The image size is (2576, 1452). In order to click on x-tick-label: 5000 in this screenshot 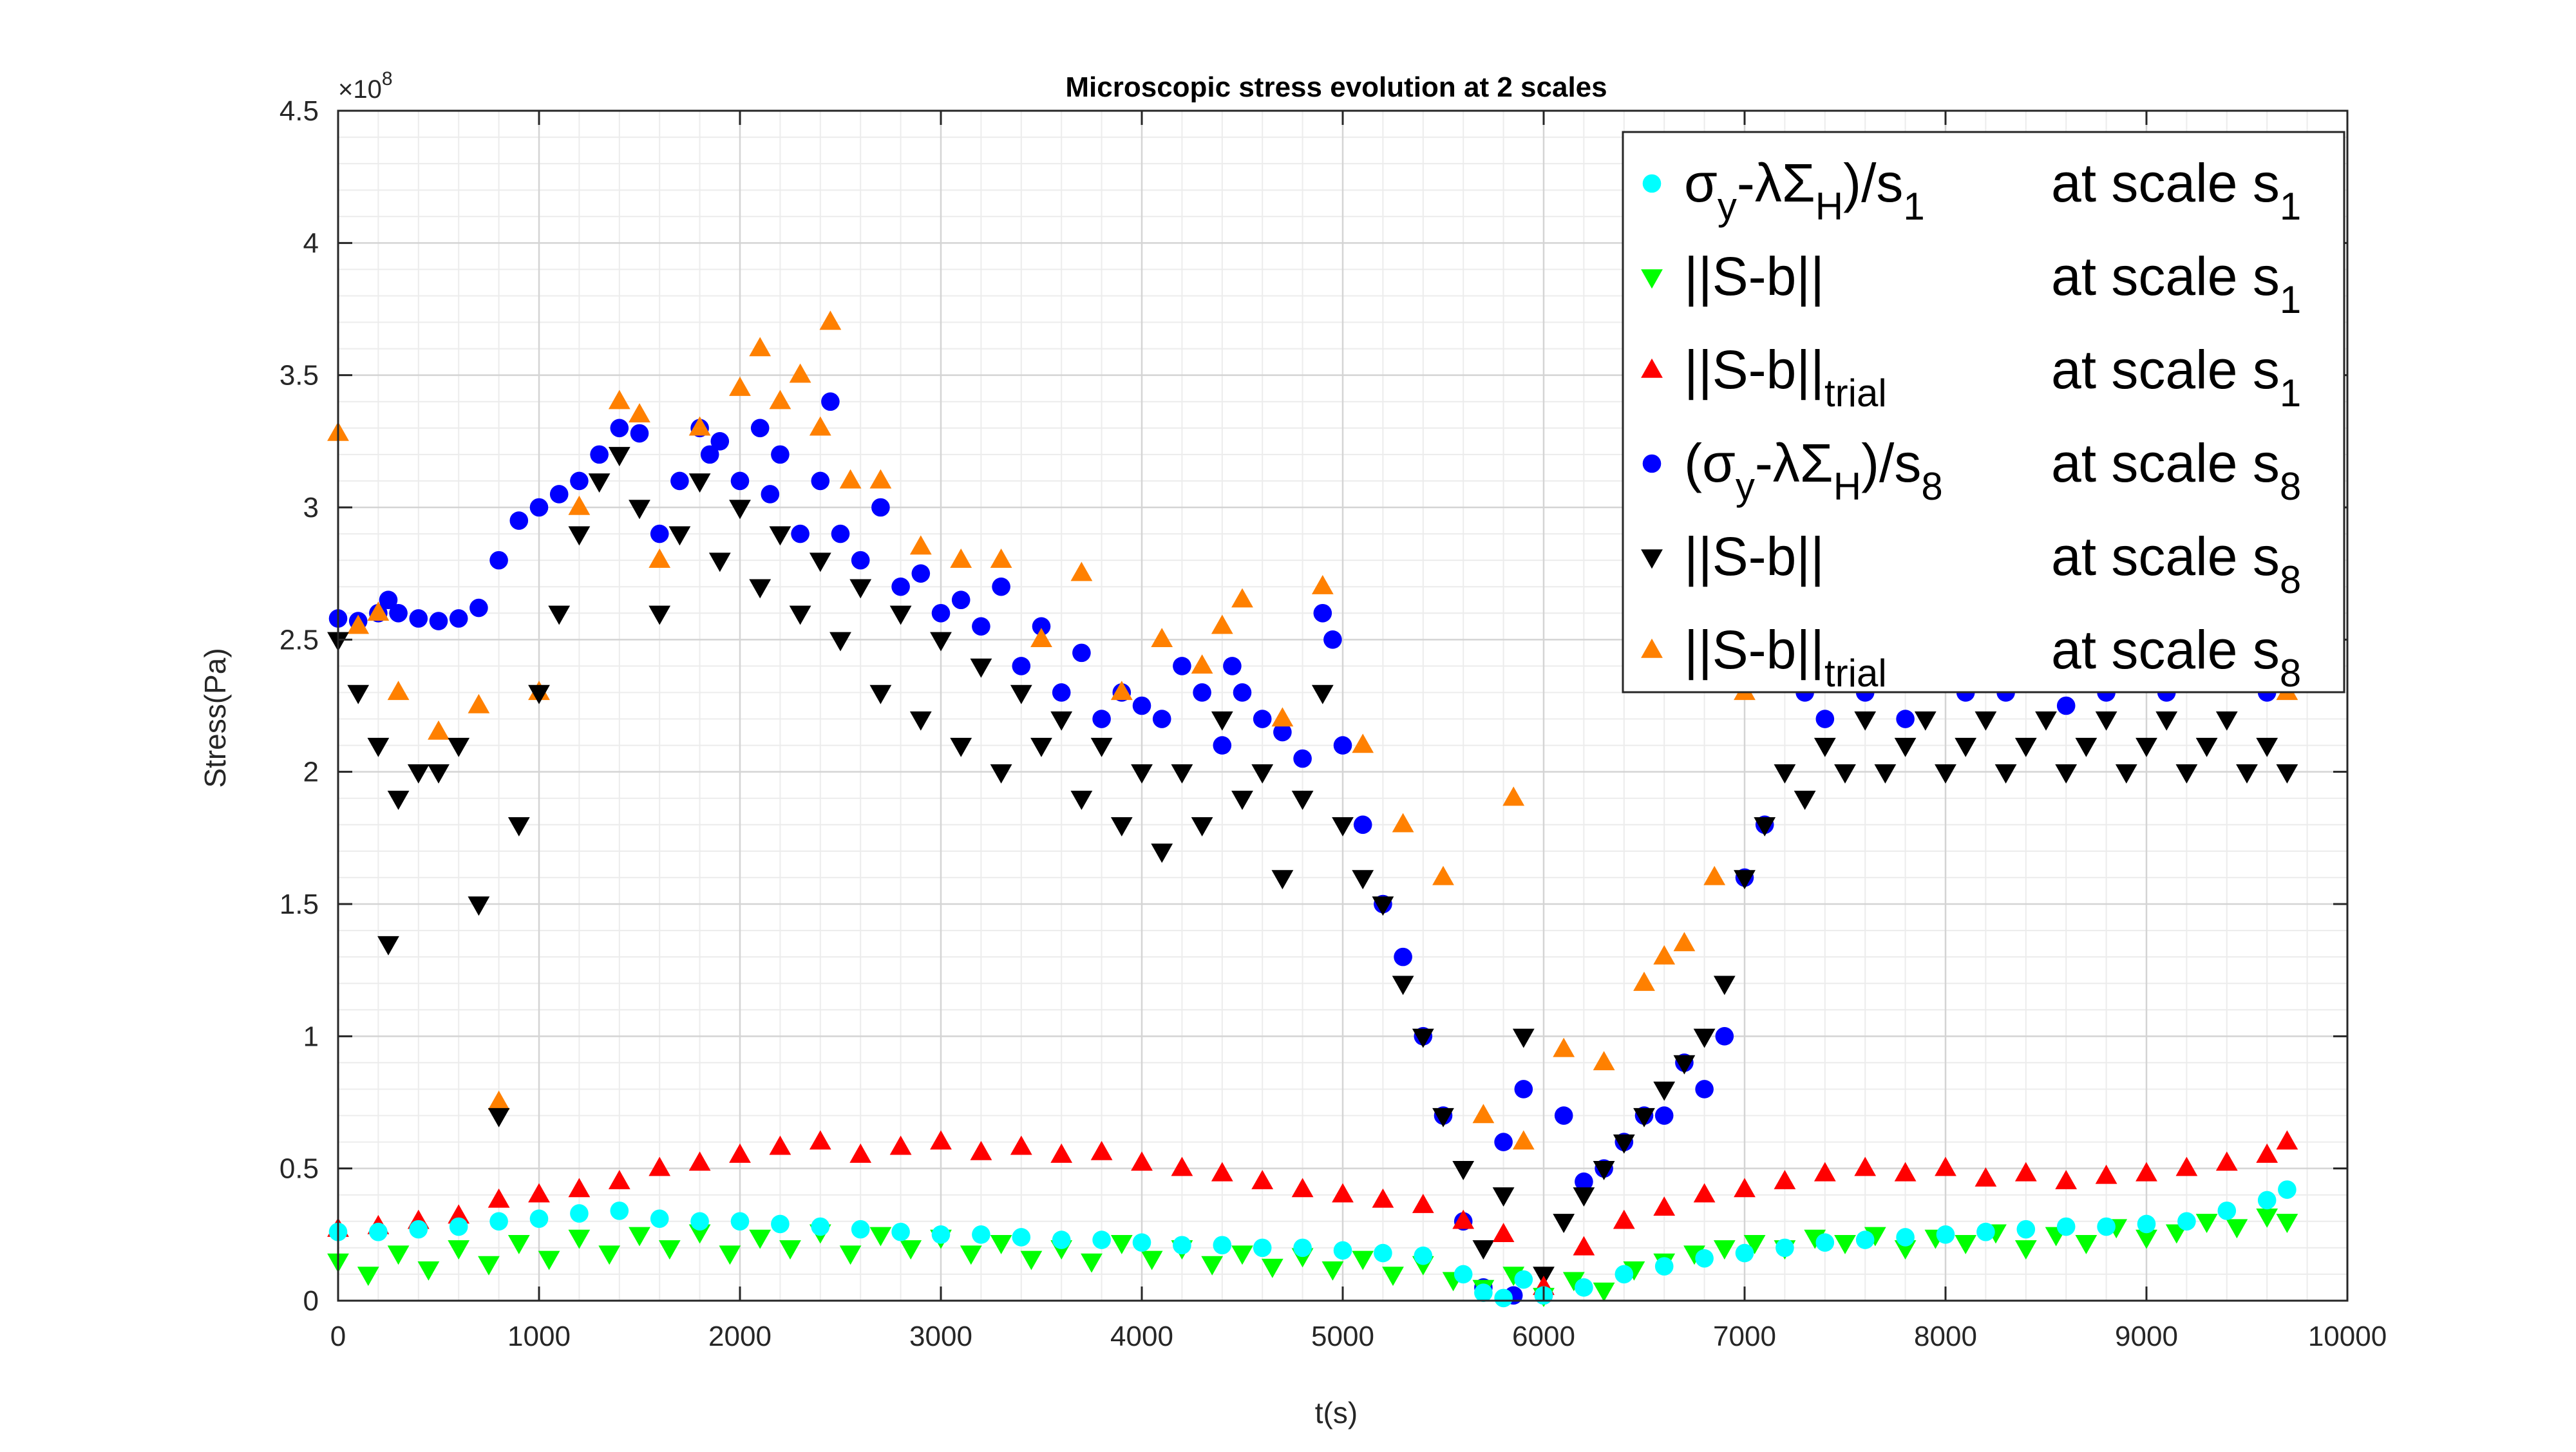, I will do `click(1343, 1336)`.